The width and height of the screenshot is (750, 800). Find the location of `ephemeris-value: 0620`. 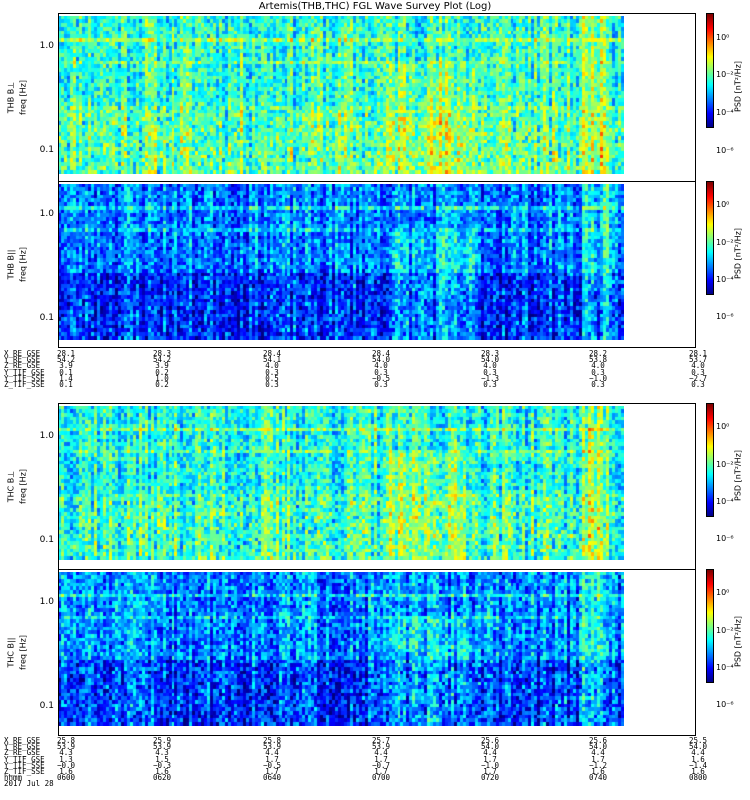

ephemeris-value: 0620 is located at coordinates (162, 778).